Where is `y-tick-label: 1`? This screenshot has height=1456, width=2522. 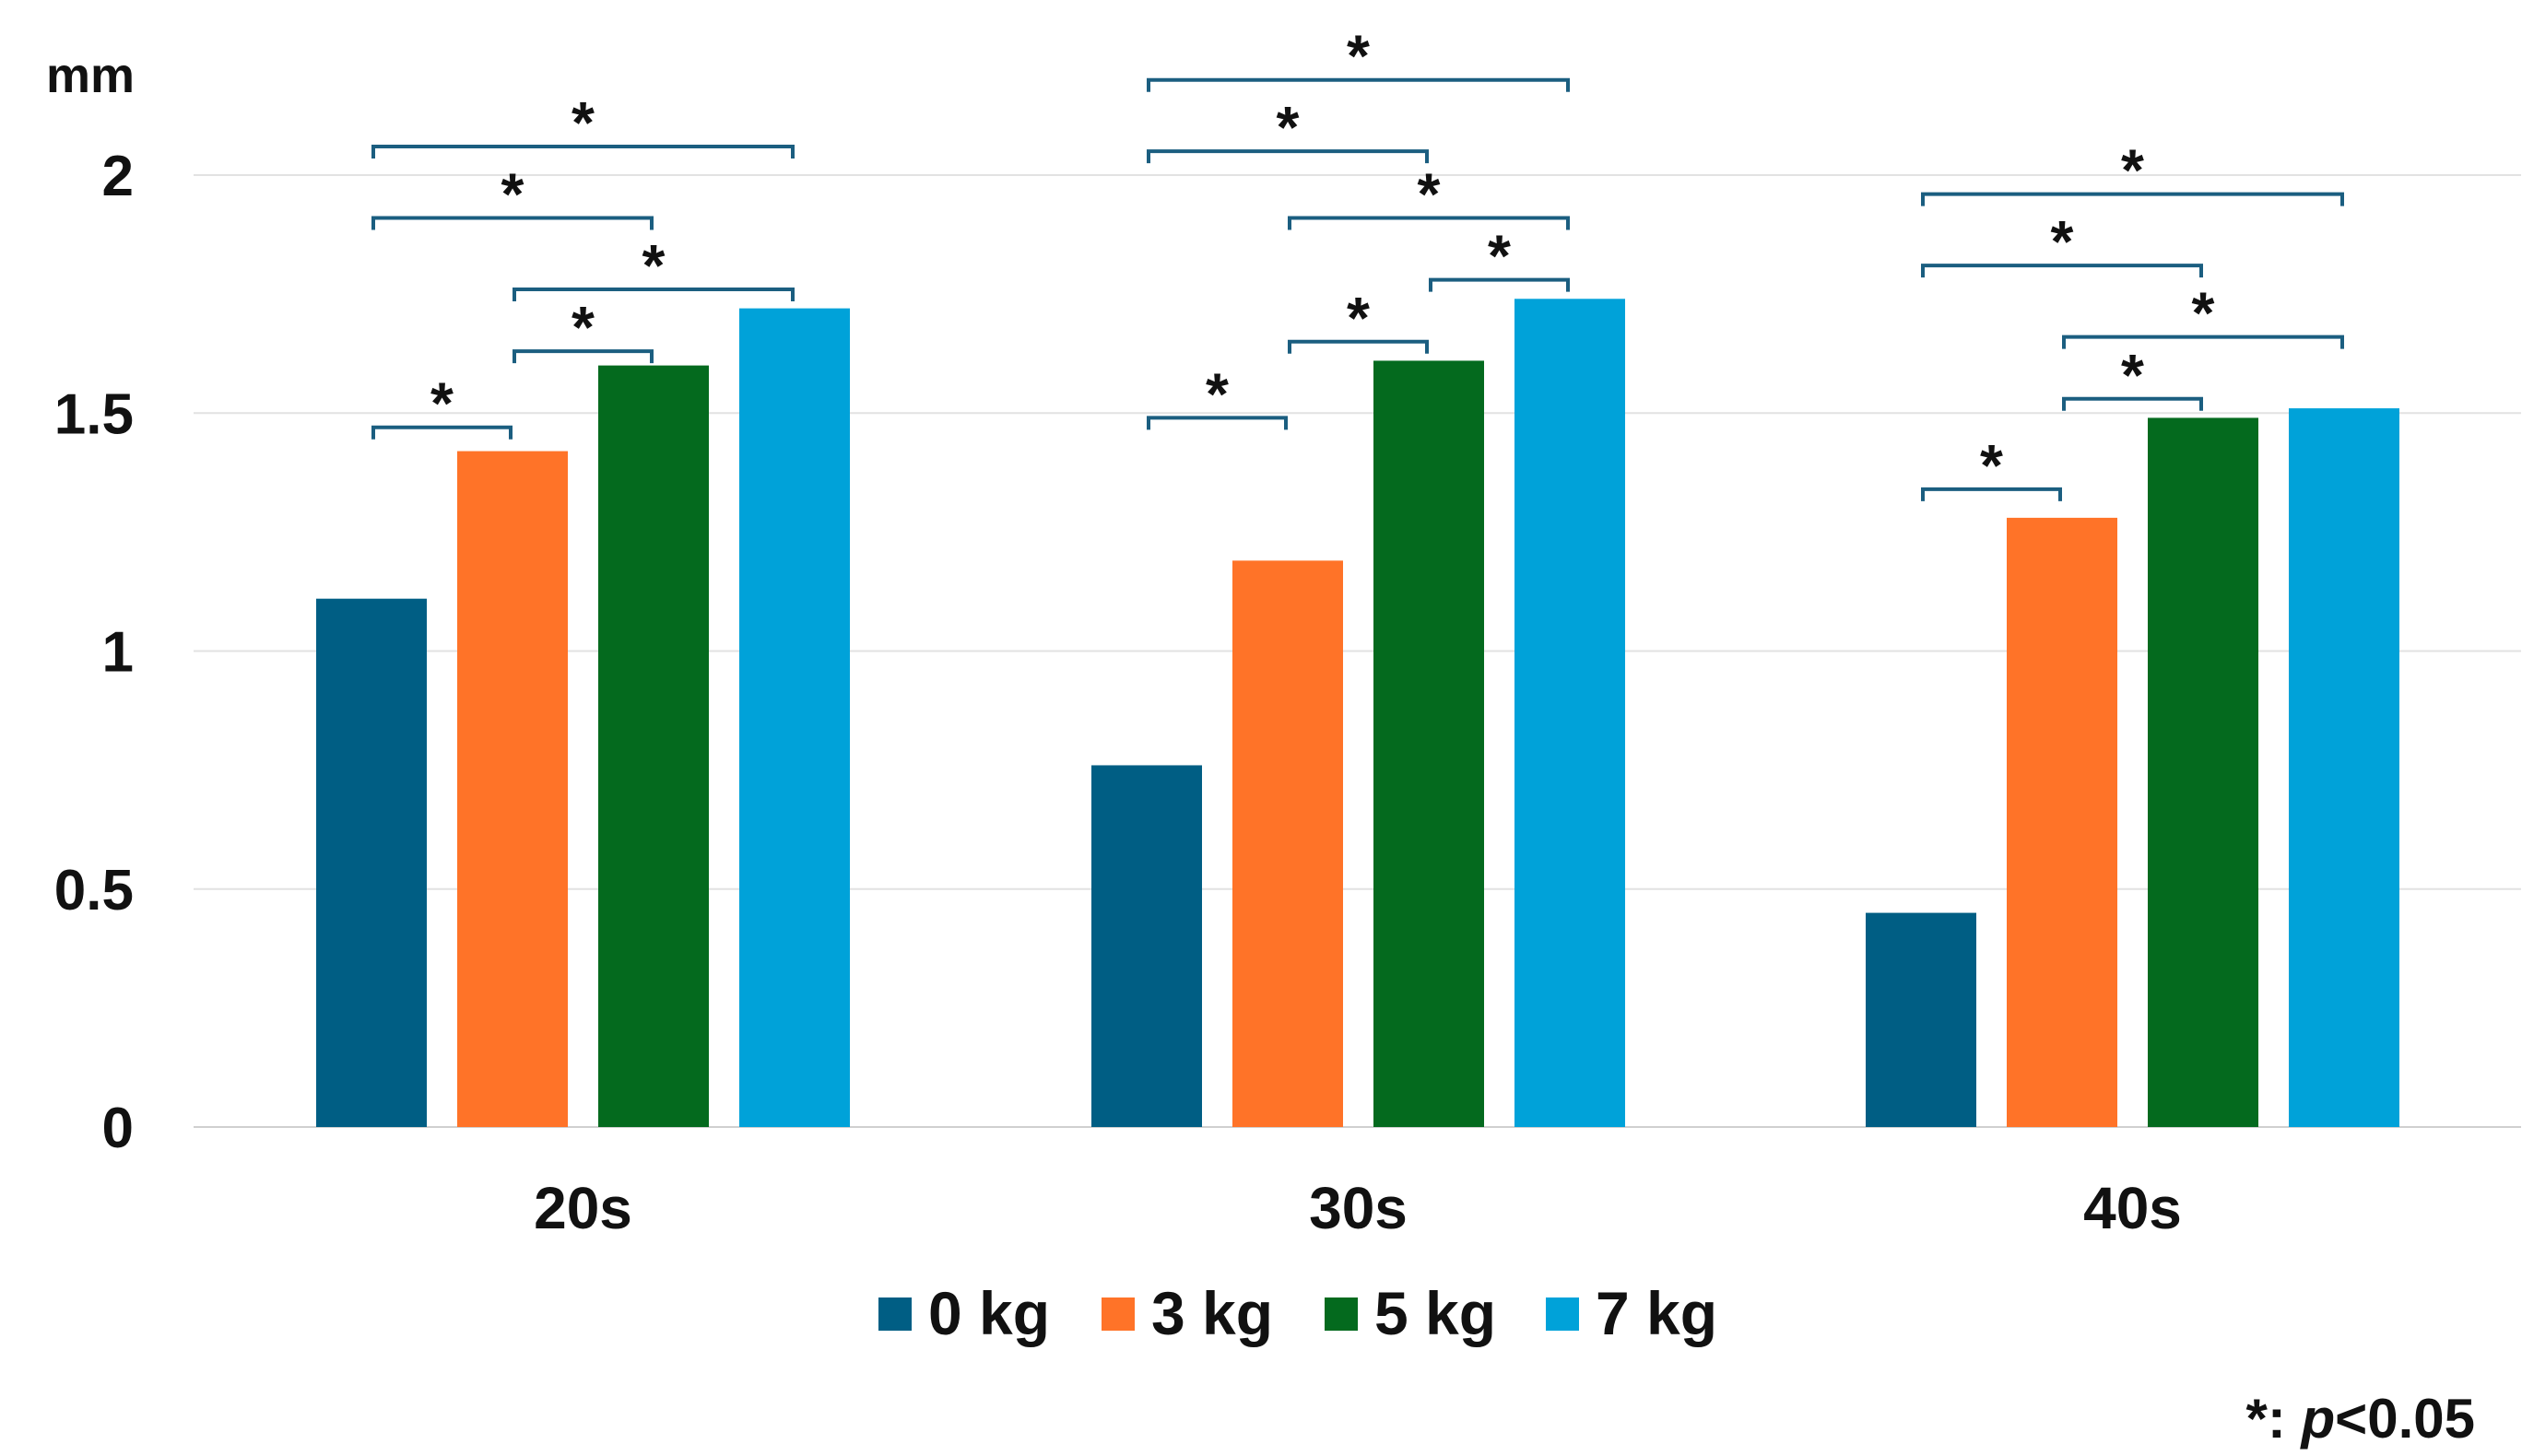
y-tick-label: 1 is located at coordinates (118, 653).